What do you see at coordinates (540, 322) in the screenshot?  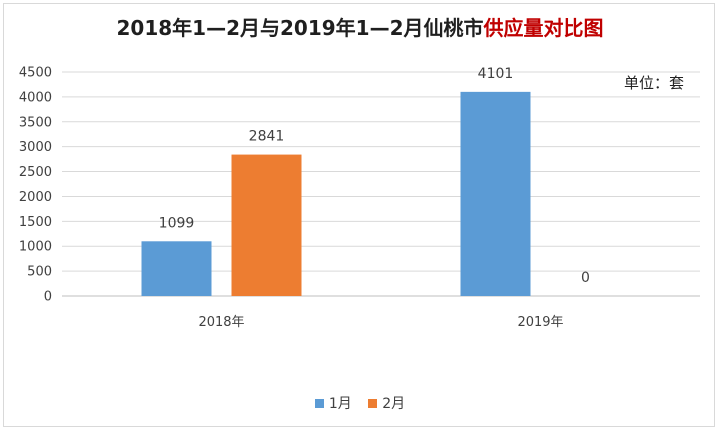 I see `x-tick-label: 2019年` at bounding box center [540, 322].